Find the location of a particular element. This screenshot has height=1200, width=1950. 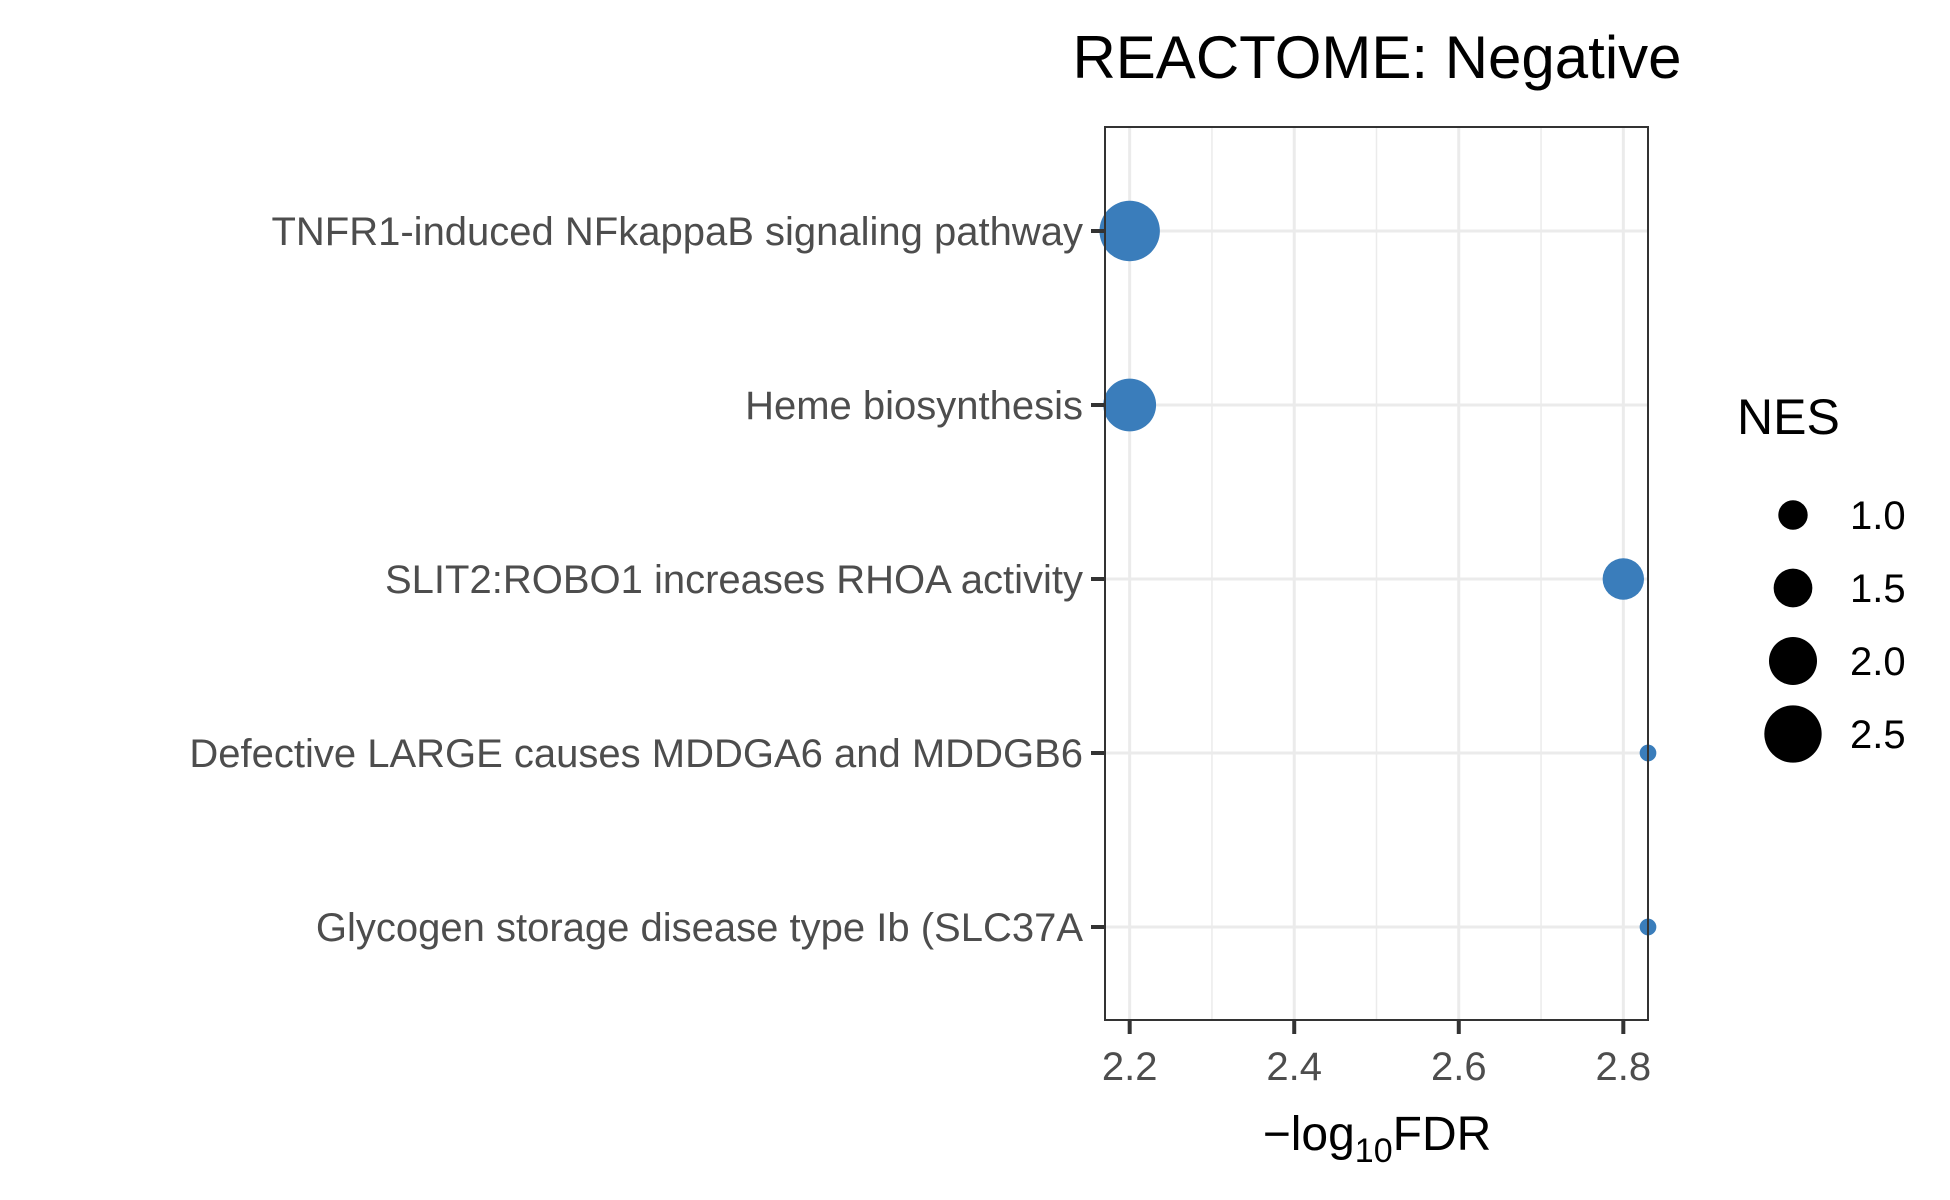

y-tick-label: SLIT2:ROBO1 increases RHOA activity is located at coordinates (734, 580).